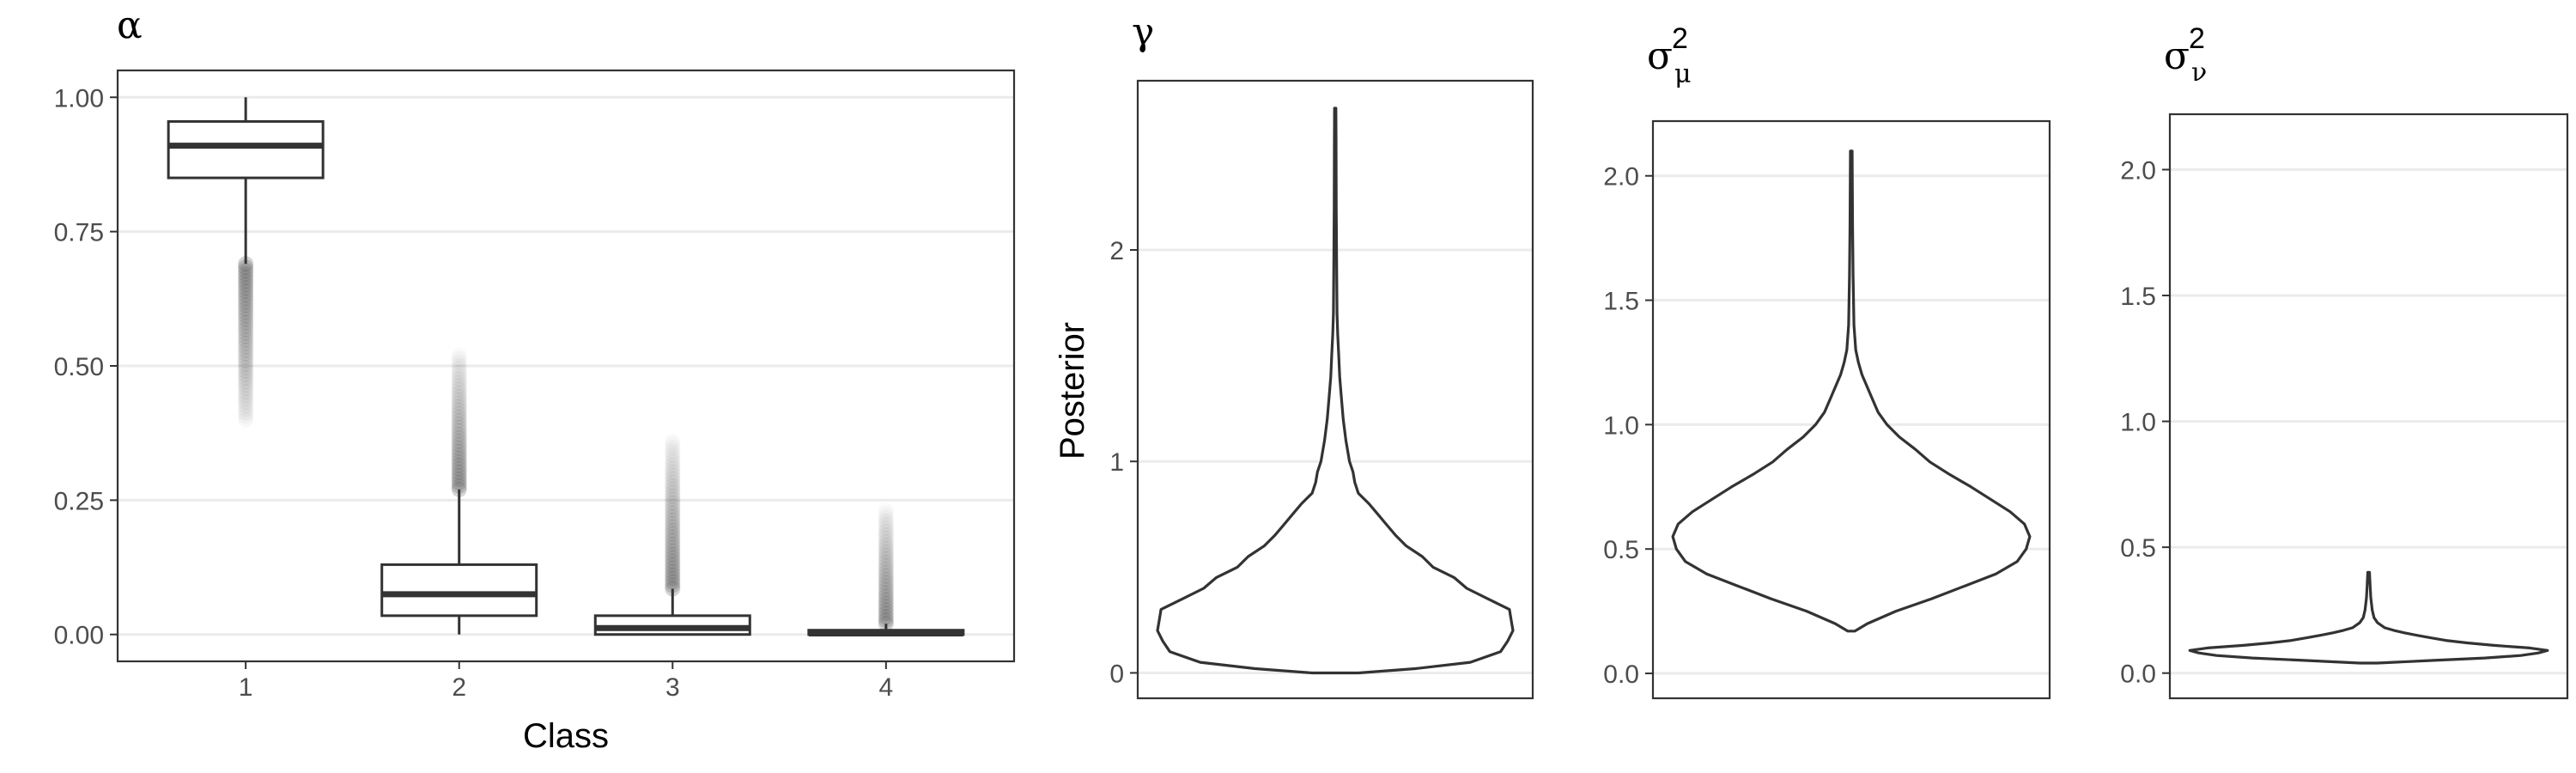 Image resolution: width=2576 pixels, height=773 pixels. What do you see at coordinates (1116, 251) in the screenshot?
I see `gamma-y-tick-label: 2` at bounding box center [1116, 251].